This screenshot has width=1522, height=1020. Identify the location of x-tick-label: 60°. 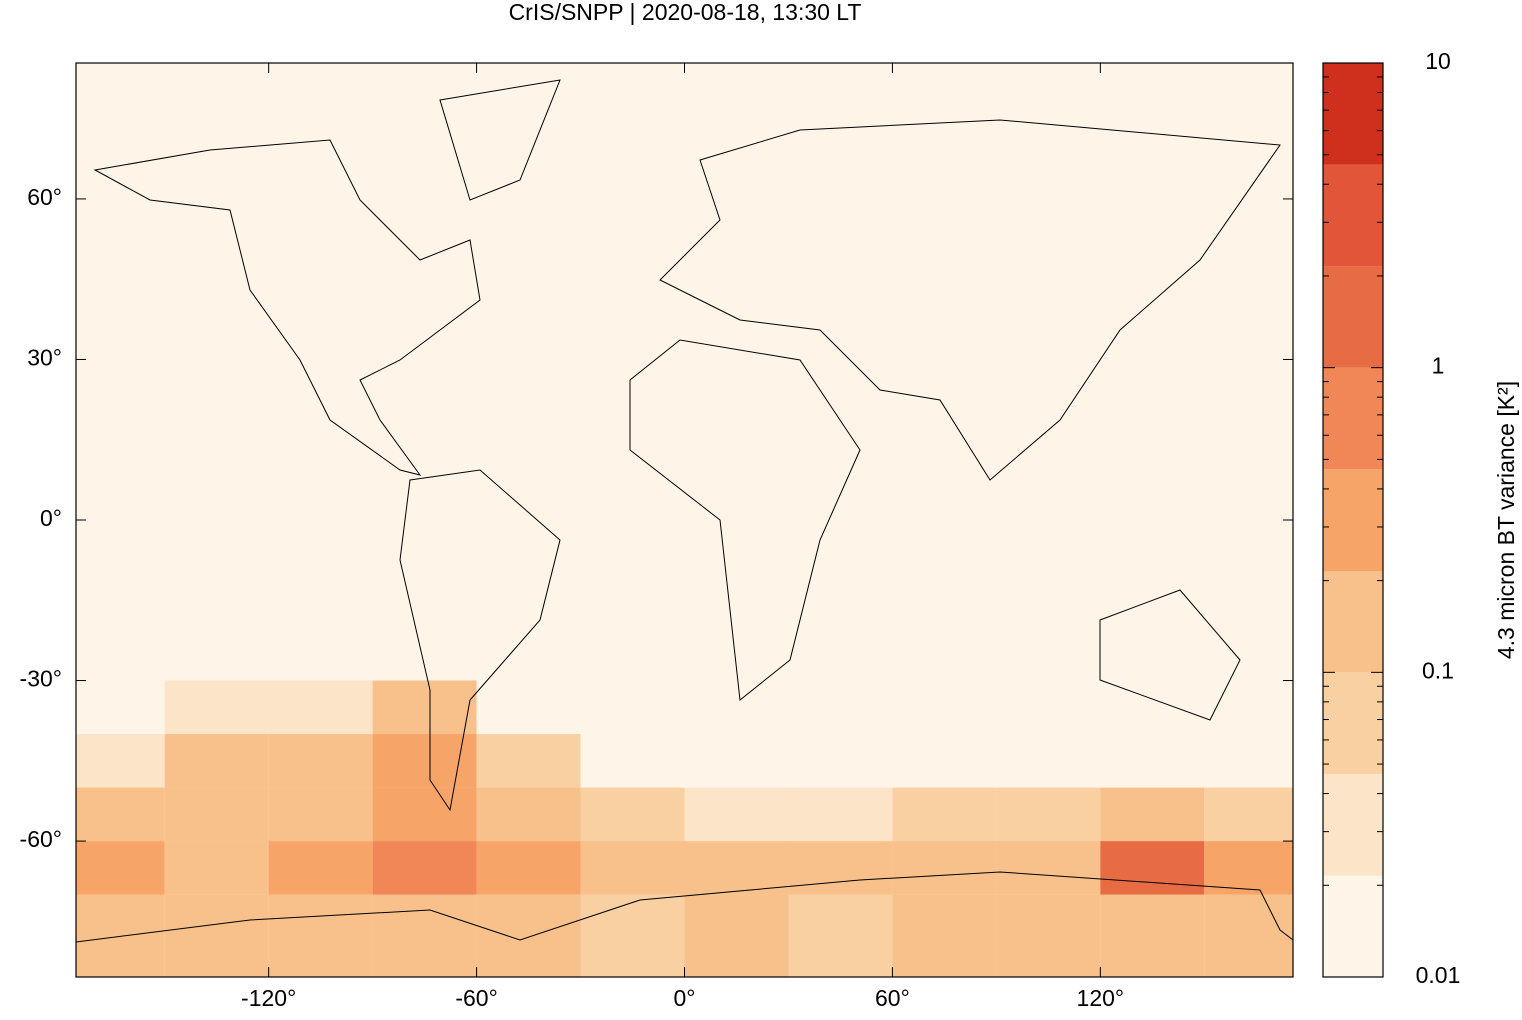
(892, 998).